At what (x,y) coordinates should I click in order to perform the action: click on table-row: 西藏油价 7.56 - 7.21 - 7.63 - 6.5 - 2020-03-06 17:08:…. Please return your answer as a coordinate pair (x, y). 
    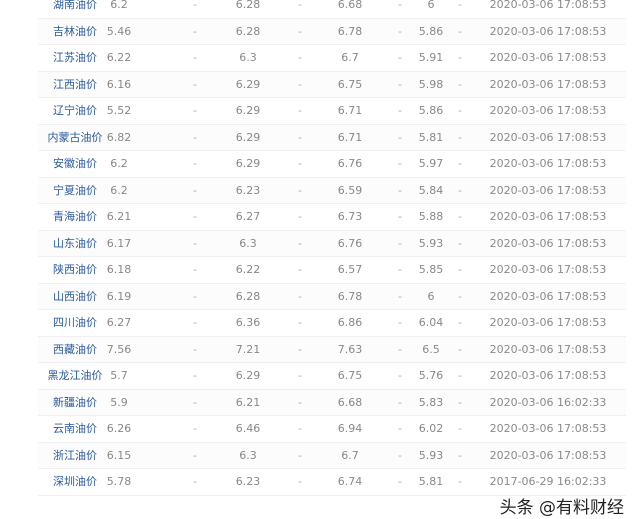
    Looking at the image, I should click on (332, 349).